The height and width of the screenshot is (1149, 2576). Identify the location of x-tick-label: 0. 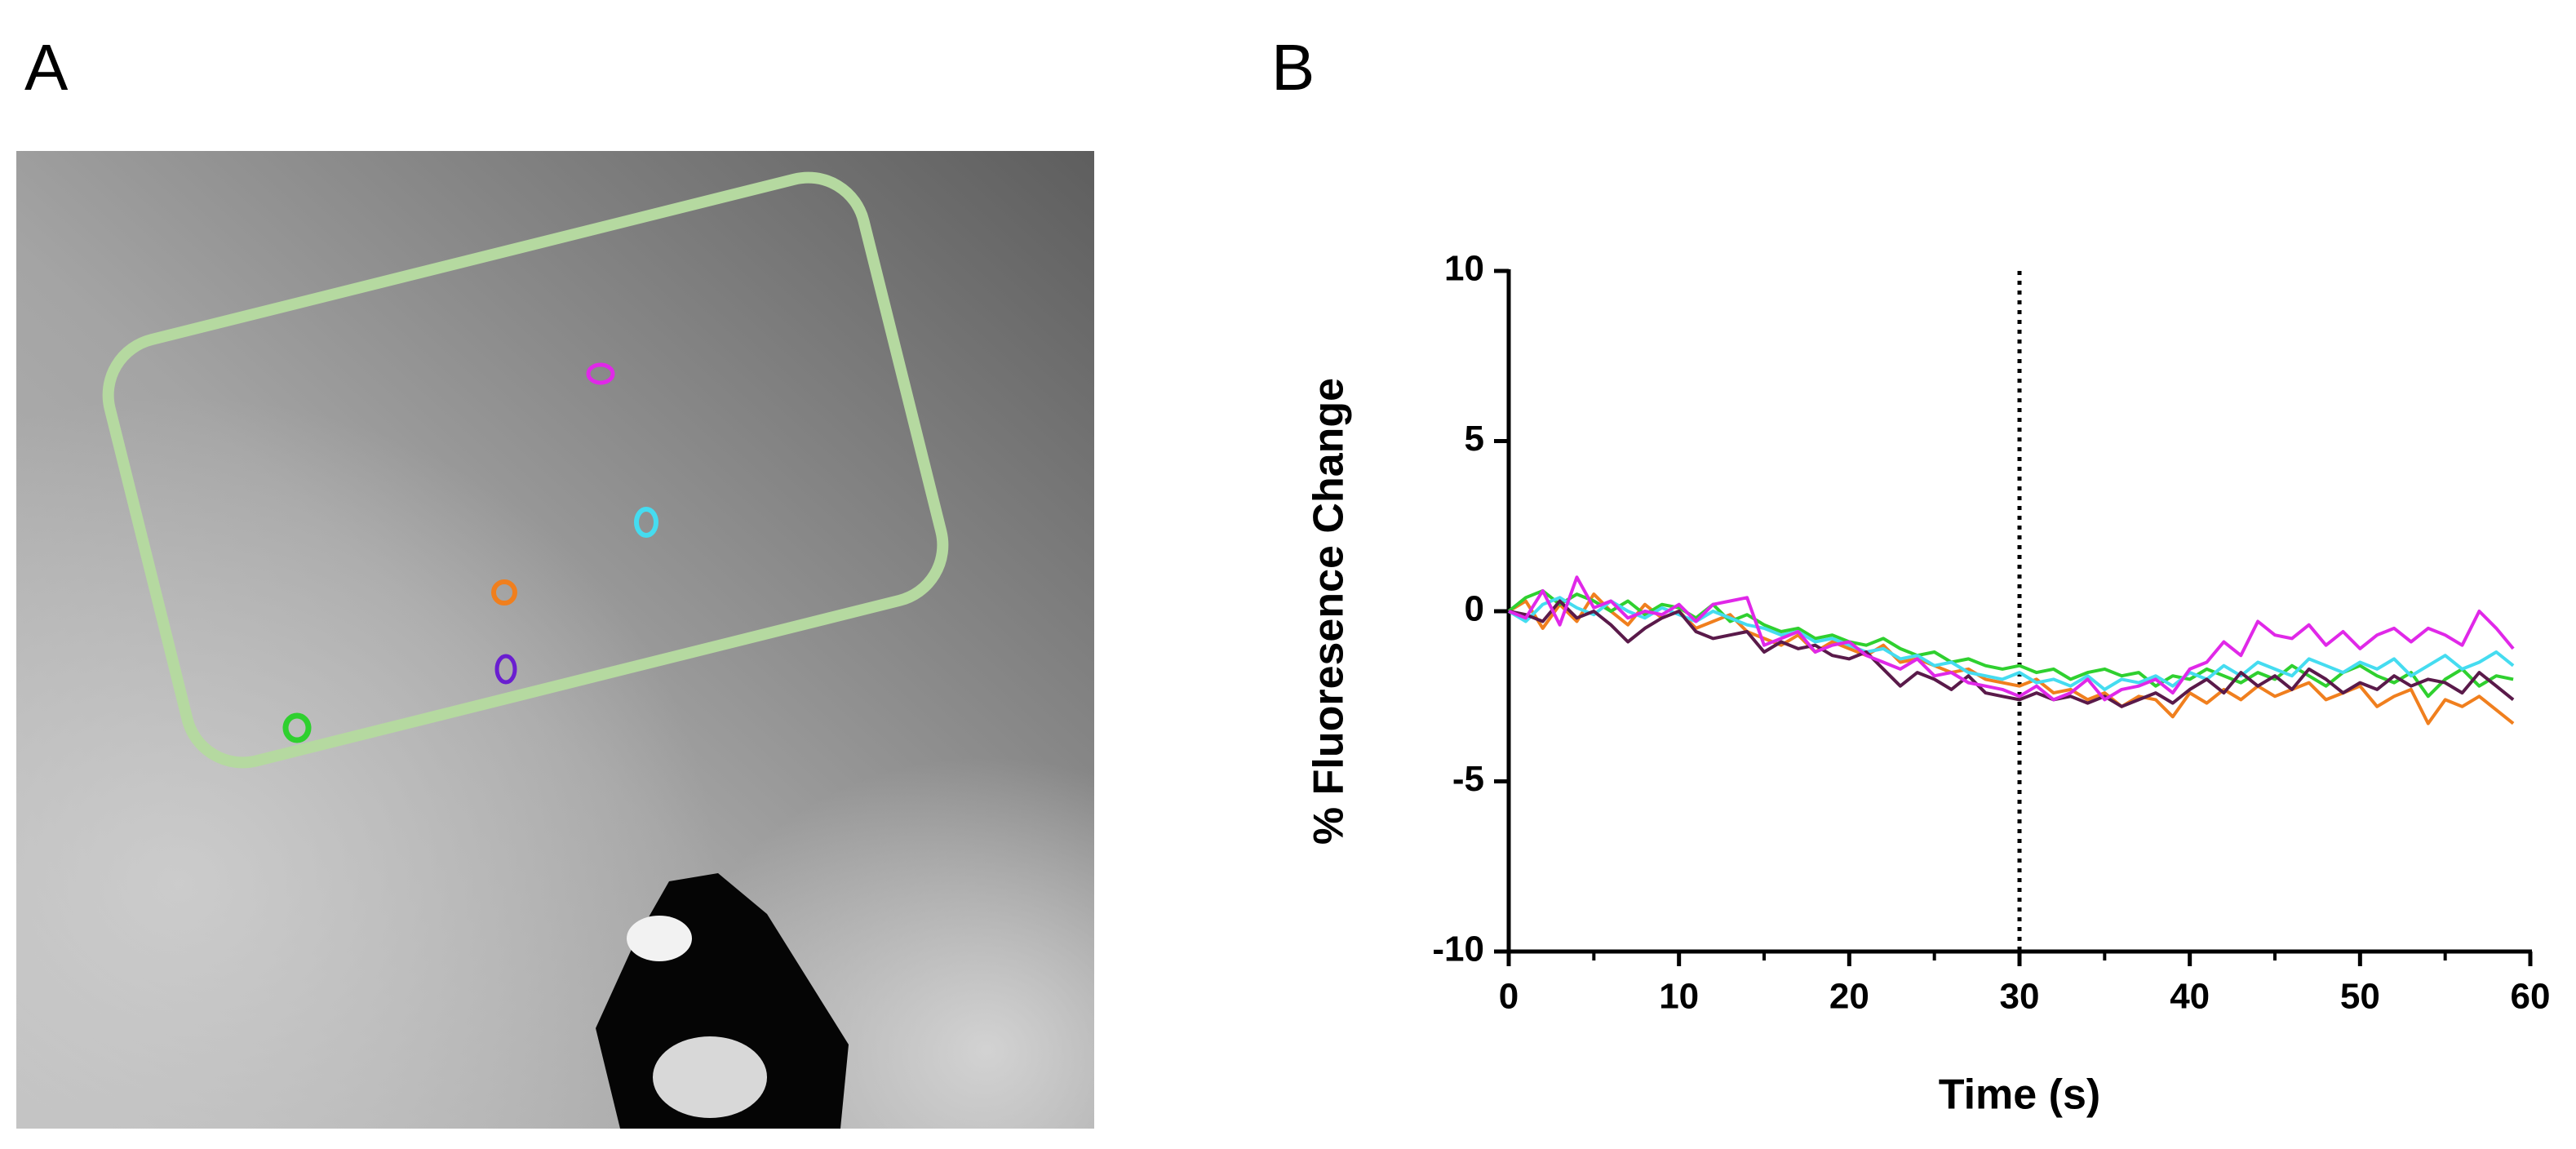
(1509, 997).